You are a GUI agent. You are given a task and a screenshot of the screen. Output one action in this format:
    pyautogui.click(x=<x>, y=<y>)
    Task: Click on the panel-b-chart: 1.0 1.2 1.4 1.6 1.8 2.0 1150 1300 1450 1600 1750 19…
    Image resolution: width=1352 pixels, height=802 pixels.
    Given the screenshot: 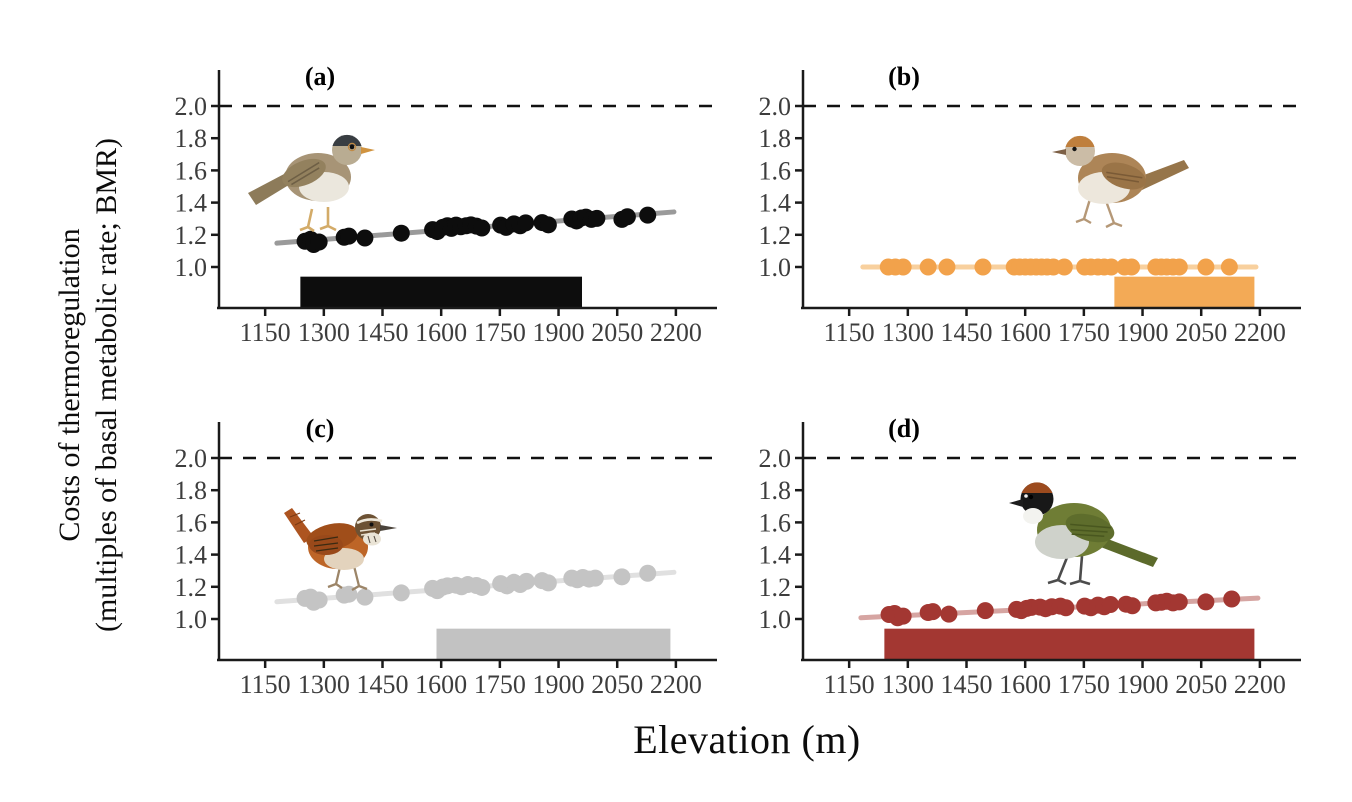 What is the action you would take?
    pyautogui.click(x=1030, y=204)
    